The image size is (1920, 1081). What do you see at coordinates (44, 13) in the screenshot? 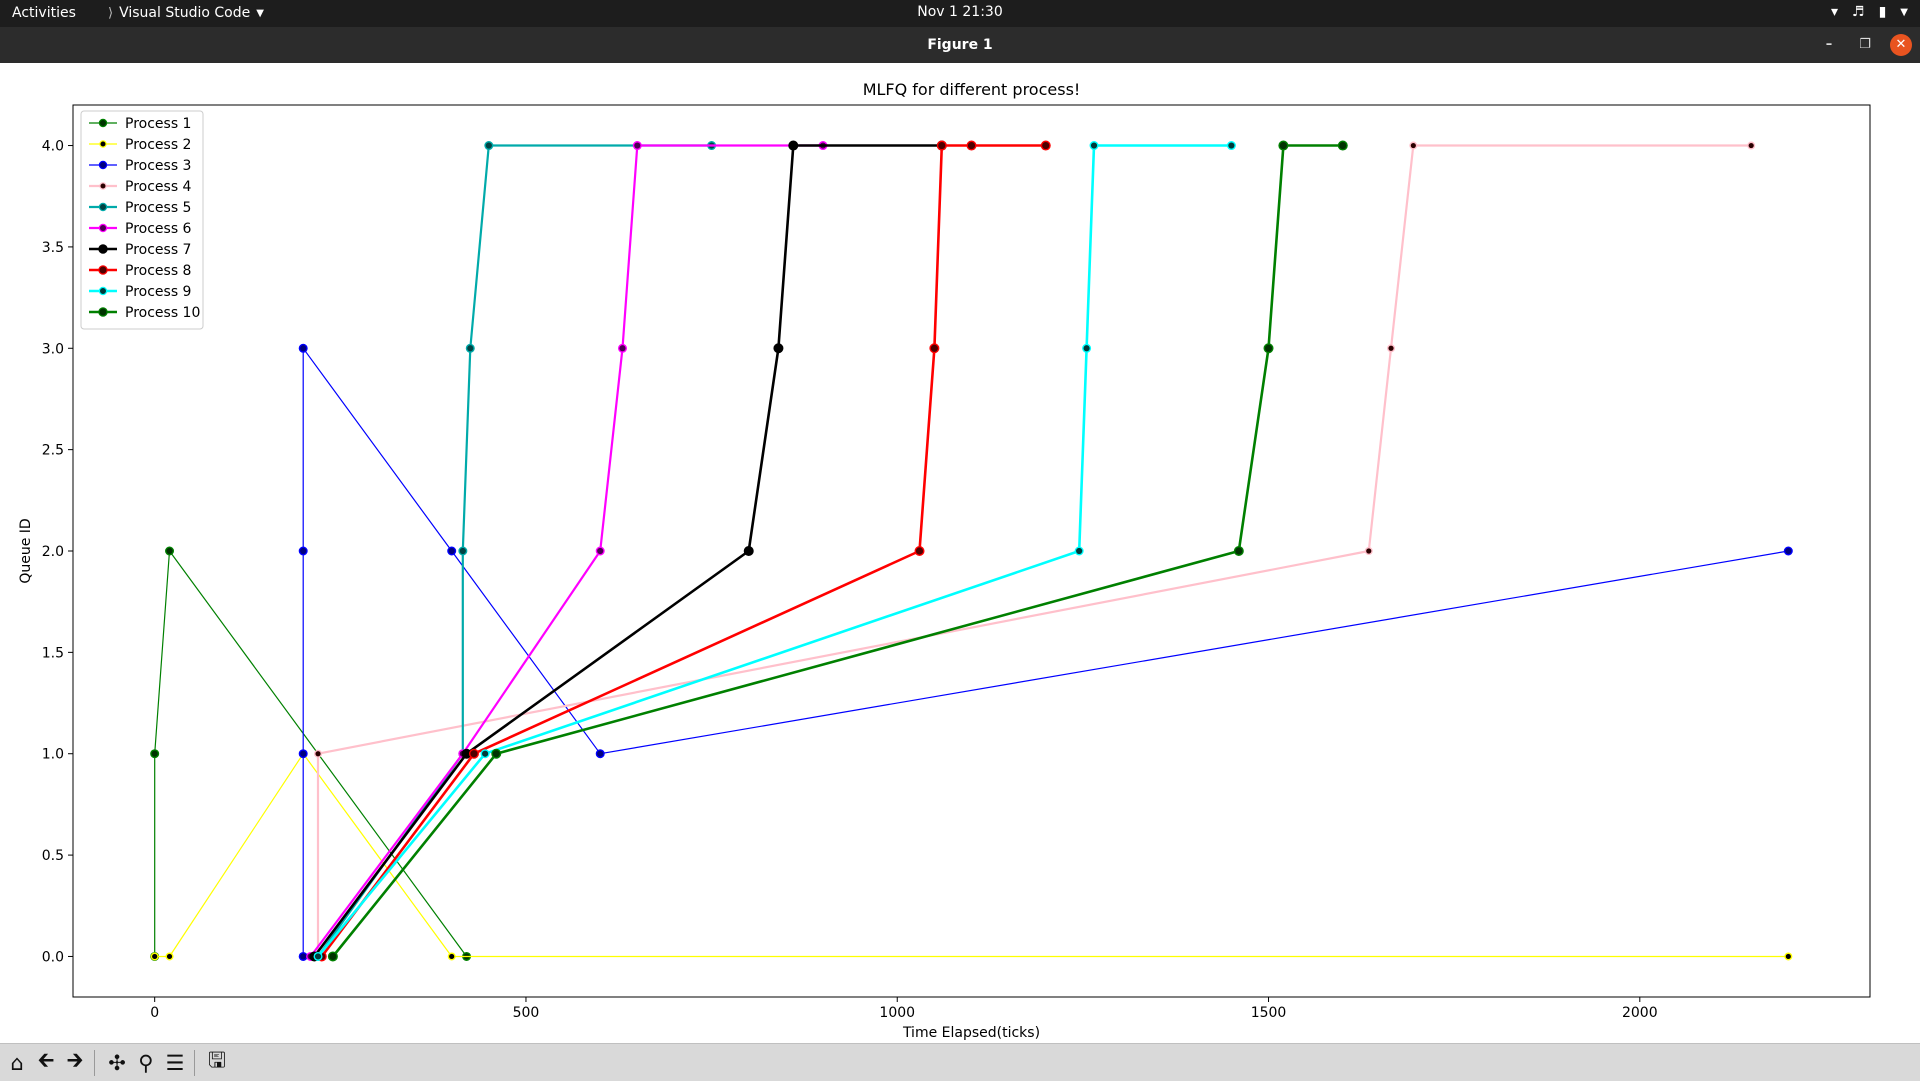
I see `activities-button: Activities` at bounding box center [44, 13].